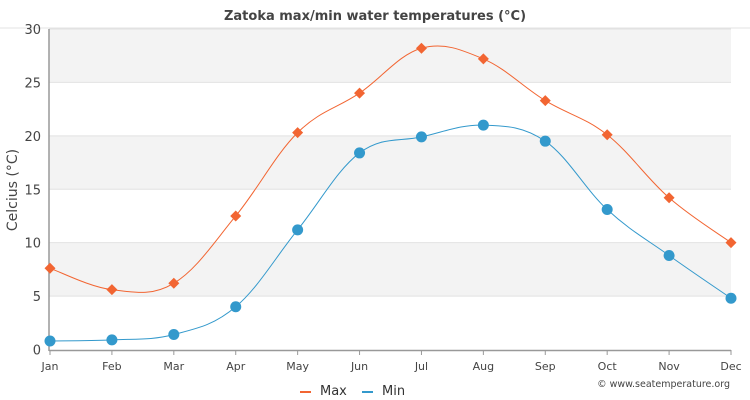  I want to click on x-tick-label: Jan, so click(50, 366).